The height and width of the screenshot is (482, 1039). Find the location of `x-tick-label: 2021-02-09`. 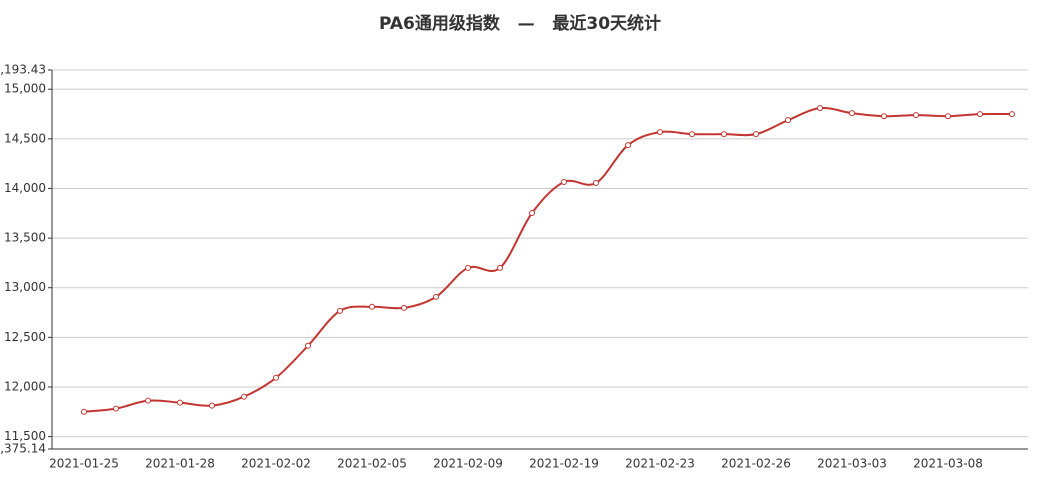

x-tick-label: 2021-02-09 is located at coordinates (468, 464).